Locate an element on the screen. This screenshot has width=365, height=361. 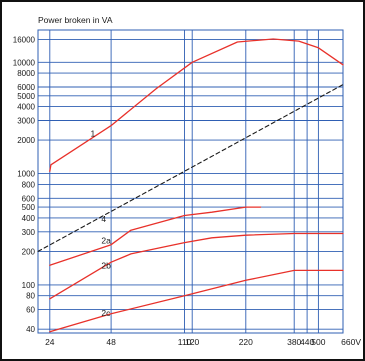
y-tick-label: 1000 is located at coordinates (26, 174).